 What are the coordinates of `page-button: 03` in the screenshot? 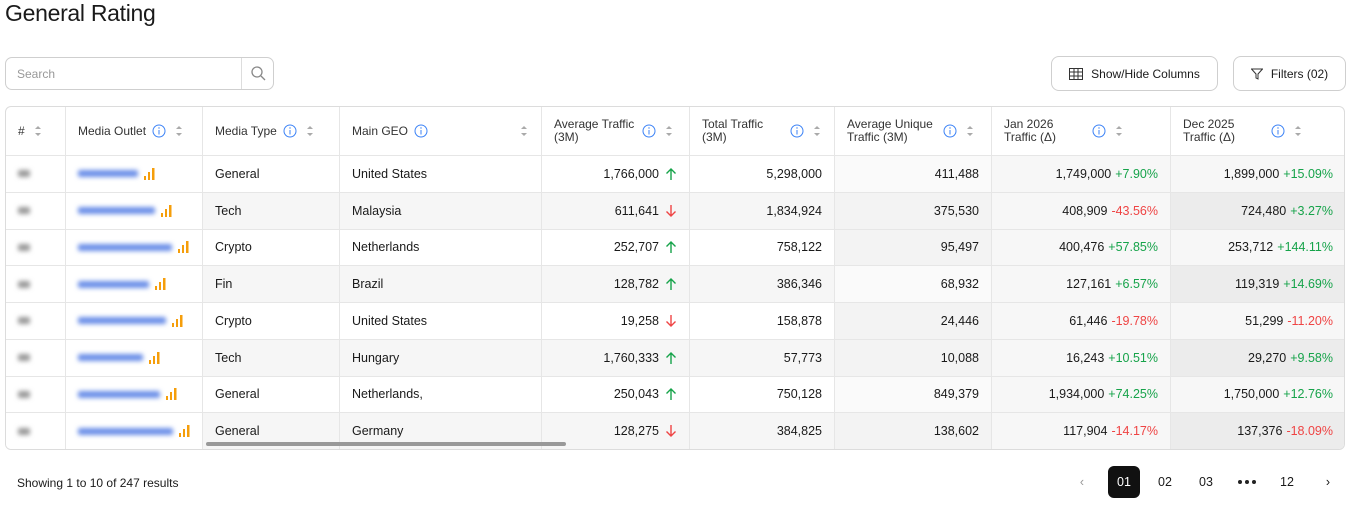 It's located at (1206, 482).